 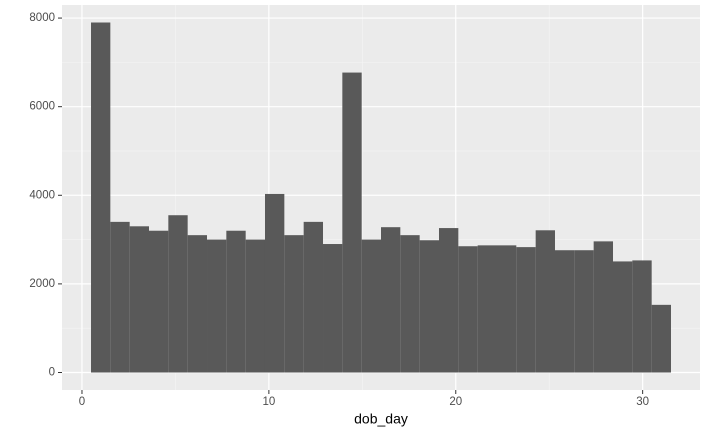 What do you see at coordinates (42, 195) in the screenshot?
I see `y-tick-label: 4000` at bounding box center [42, 195].